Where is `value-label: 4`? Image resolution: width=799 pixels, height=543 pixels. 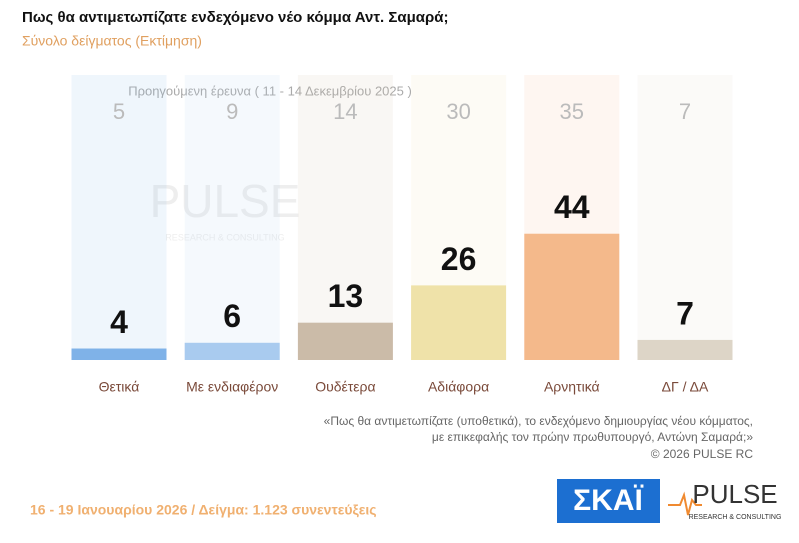 value-label: 4 is located at coordinates (119, 322).